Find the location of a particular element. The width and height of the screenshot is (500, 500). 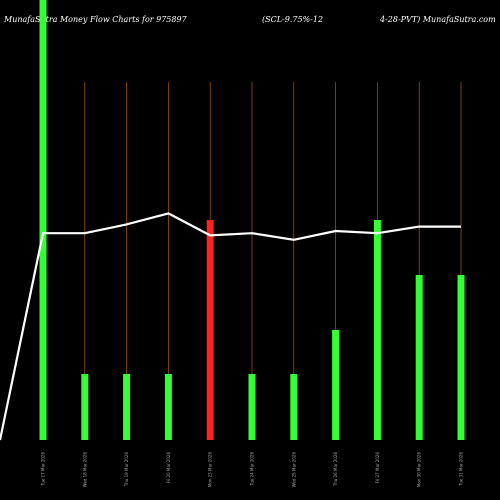

x-tick-label: Fri 27 Mar 2026 is located at coordinates (377, 468).